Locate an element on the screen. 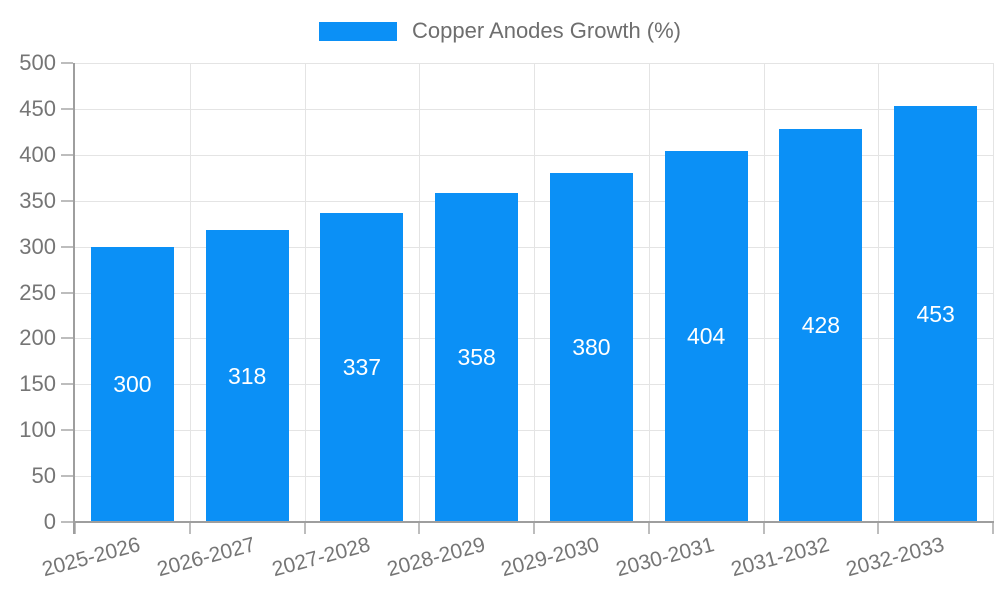  y-tick-label: 400 is located at coordinates (37, 154).